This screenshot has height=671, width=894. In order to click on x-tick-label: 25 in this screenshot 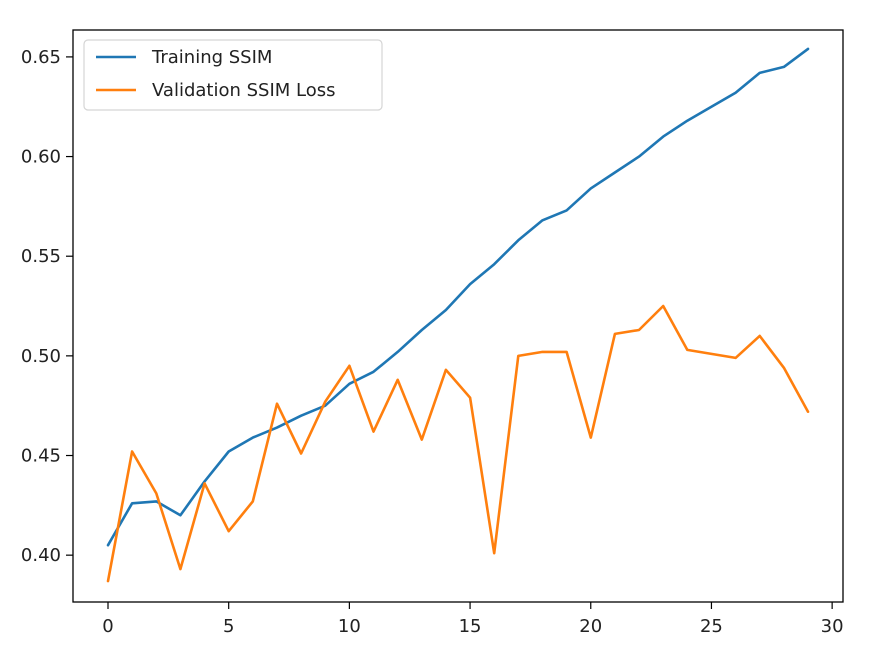, I will do `click(711, 626)`.